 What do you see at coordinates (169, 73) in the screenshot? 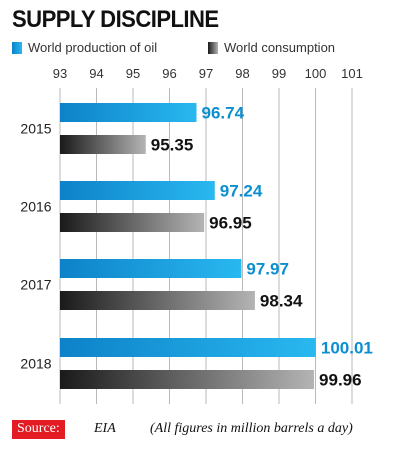
I see `x-tick-label: 96` at bounding box center [169, 73].